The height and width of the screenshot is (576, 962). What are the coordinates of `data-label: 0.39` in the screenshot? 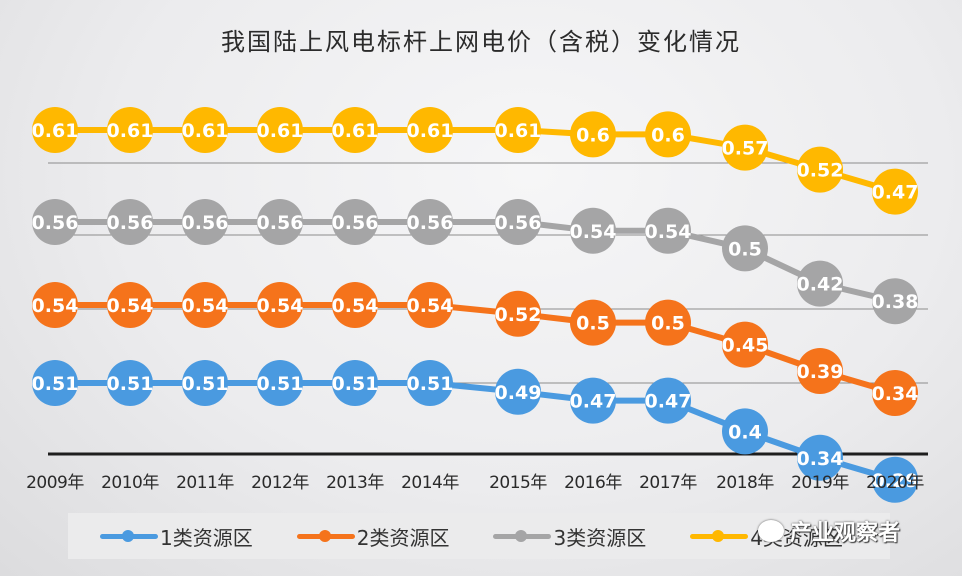 It's located at (820, 372).